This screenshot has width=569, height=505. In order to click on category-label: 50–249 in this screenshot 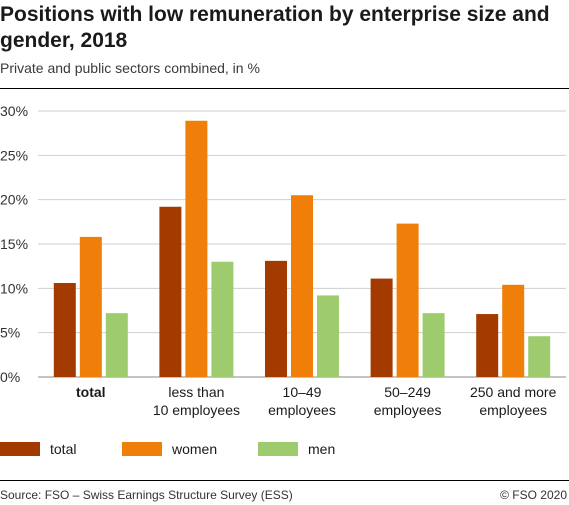, I will do `click(407, 392)`.